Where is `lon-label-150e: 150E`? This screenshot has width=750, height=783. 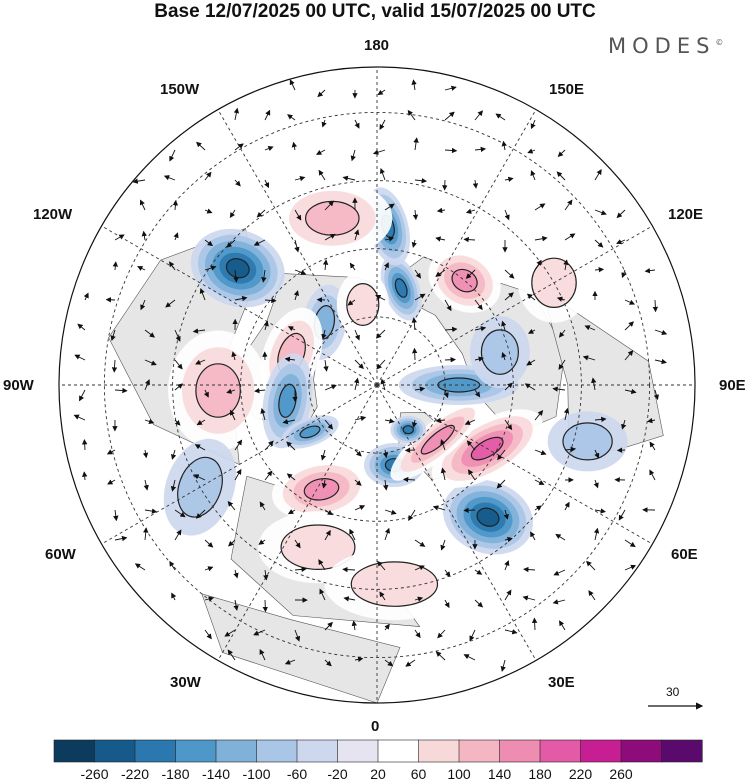 lon-label-150e: 150E is located at coordinates (567, 89).